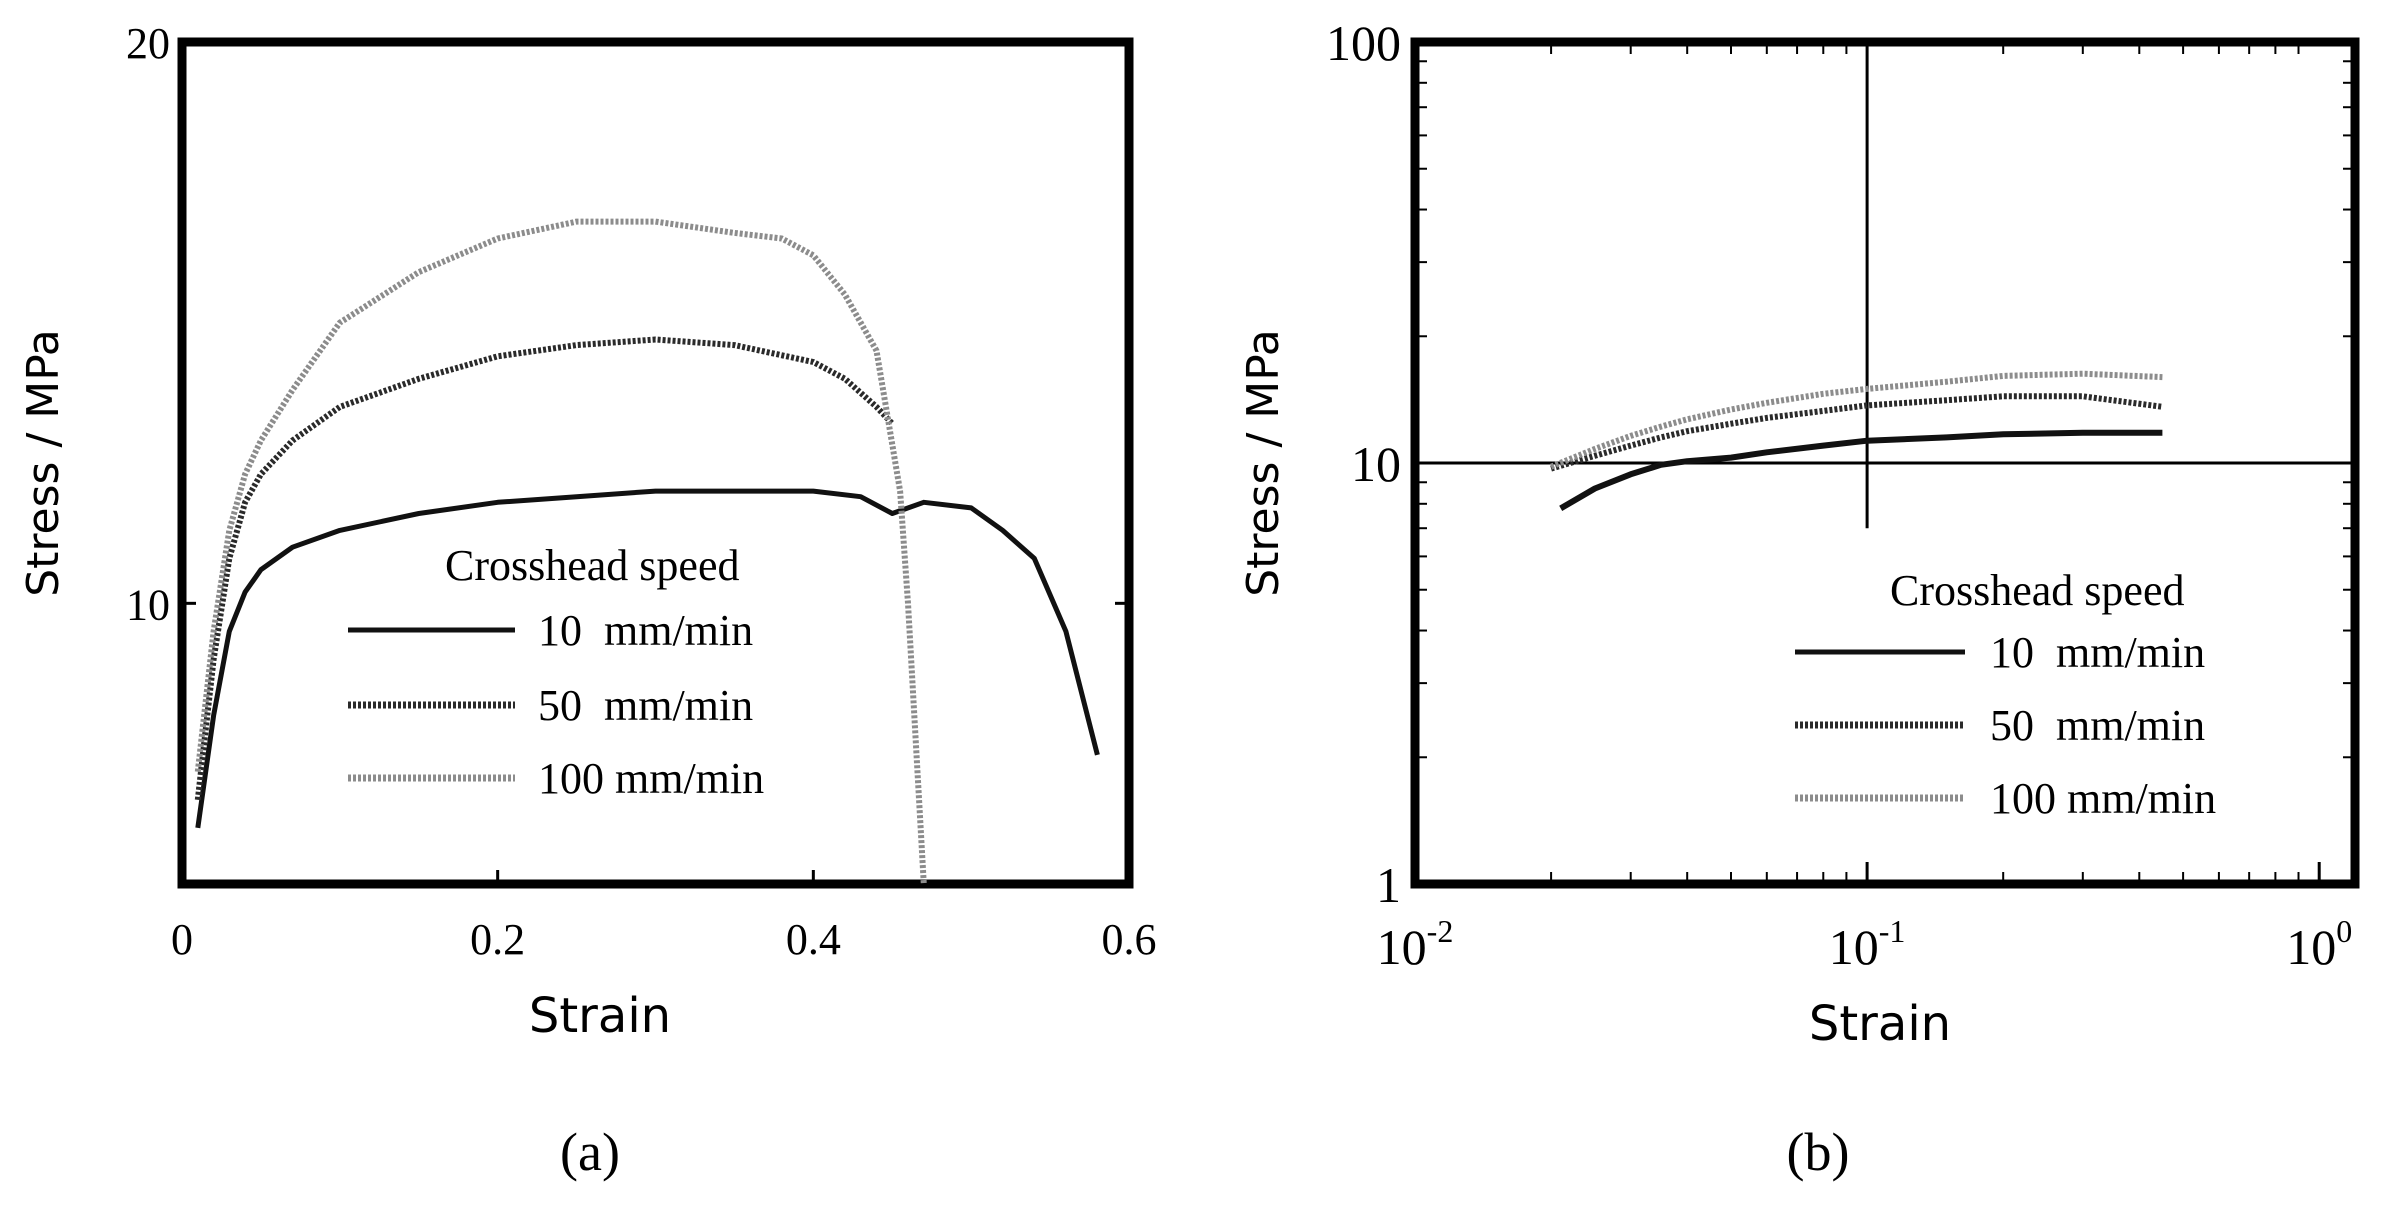 The height and width of the screenshot is (1210, 2387). What do you see at coordinates (2103, 798) in the screenshot?
I see `panel-b-legend-label-100: 100 mm/min` at bounding box center [2103, 798].